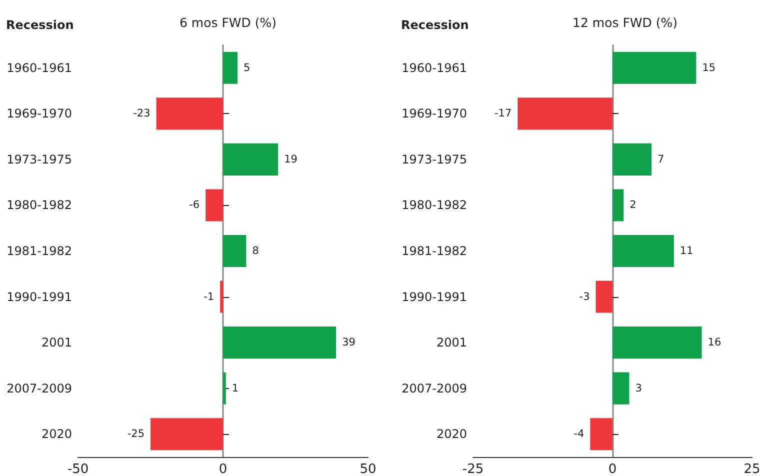  What do you see at coordinates (633, 205) in the screenshot?
I see `data-label: 2` at bounding box center [633, 205].